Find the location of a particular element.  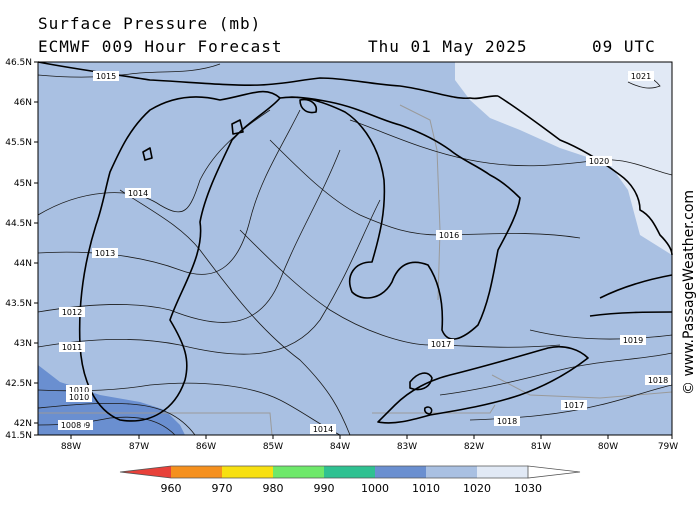

legend-end-cap is located at coordinates (554, 472).